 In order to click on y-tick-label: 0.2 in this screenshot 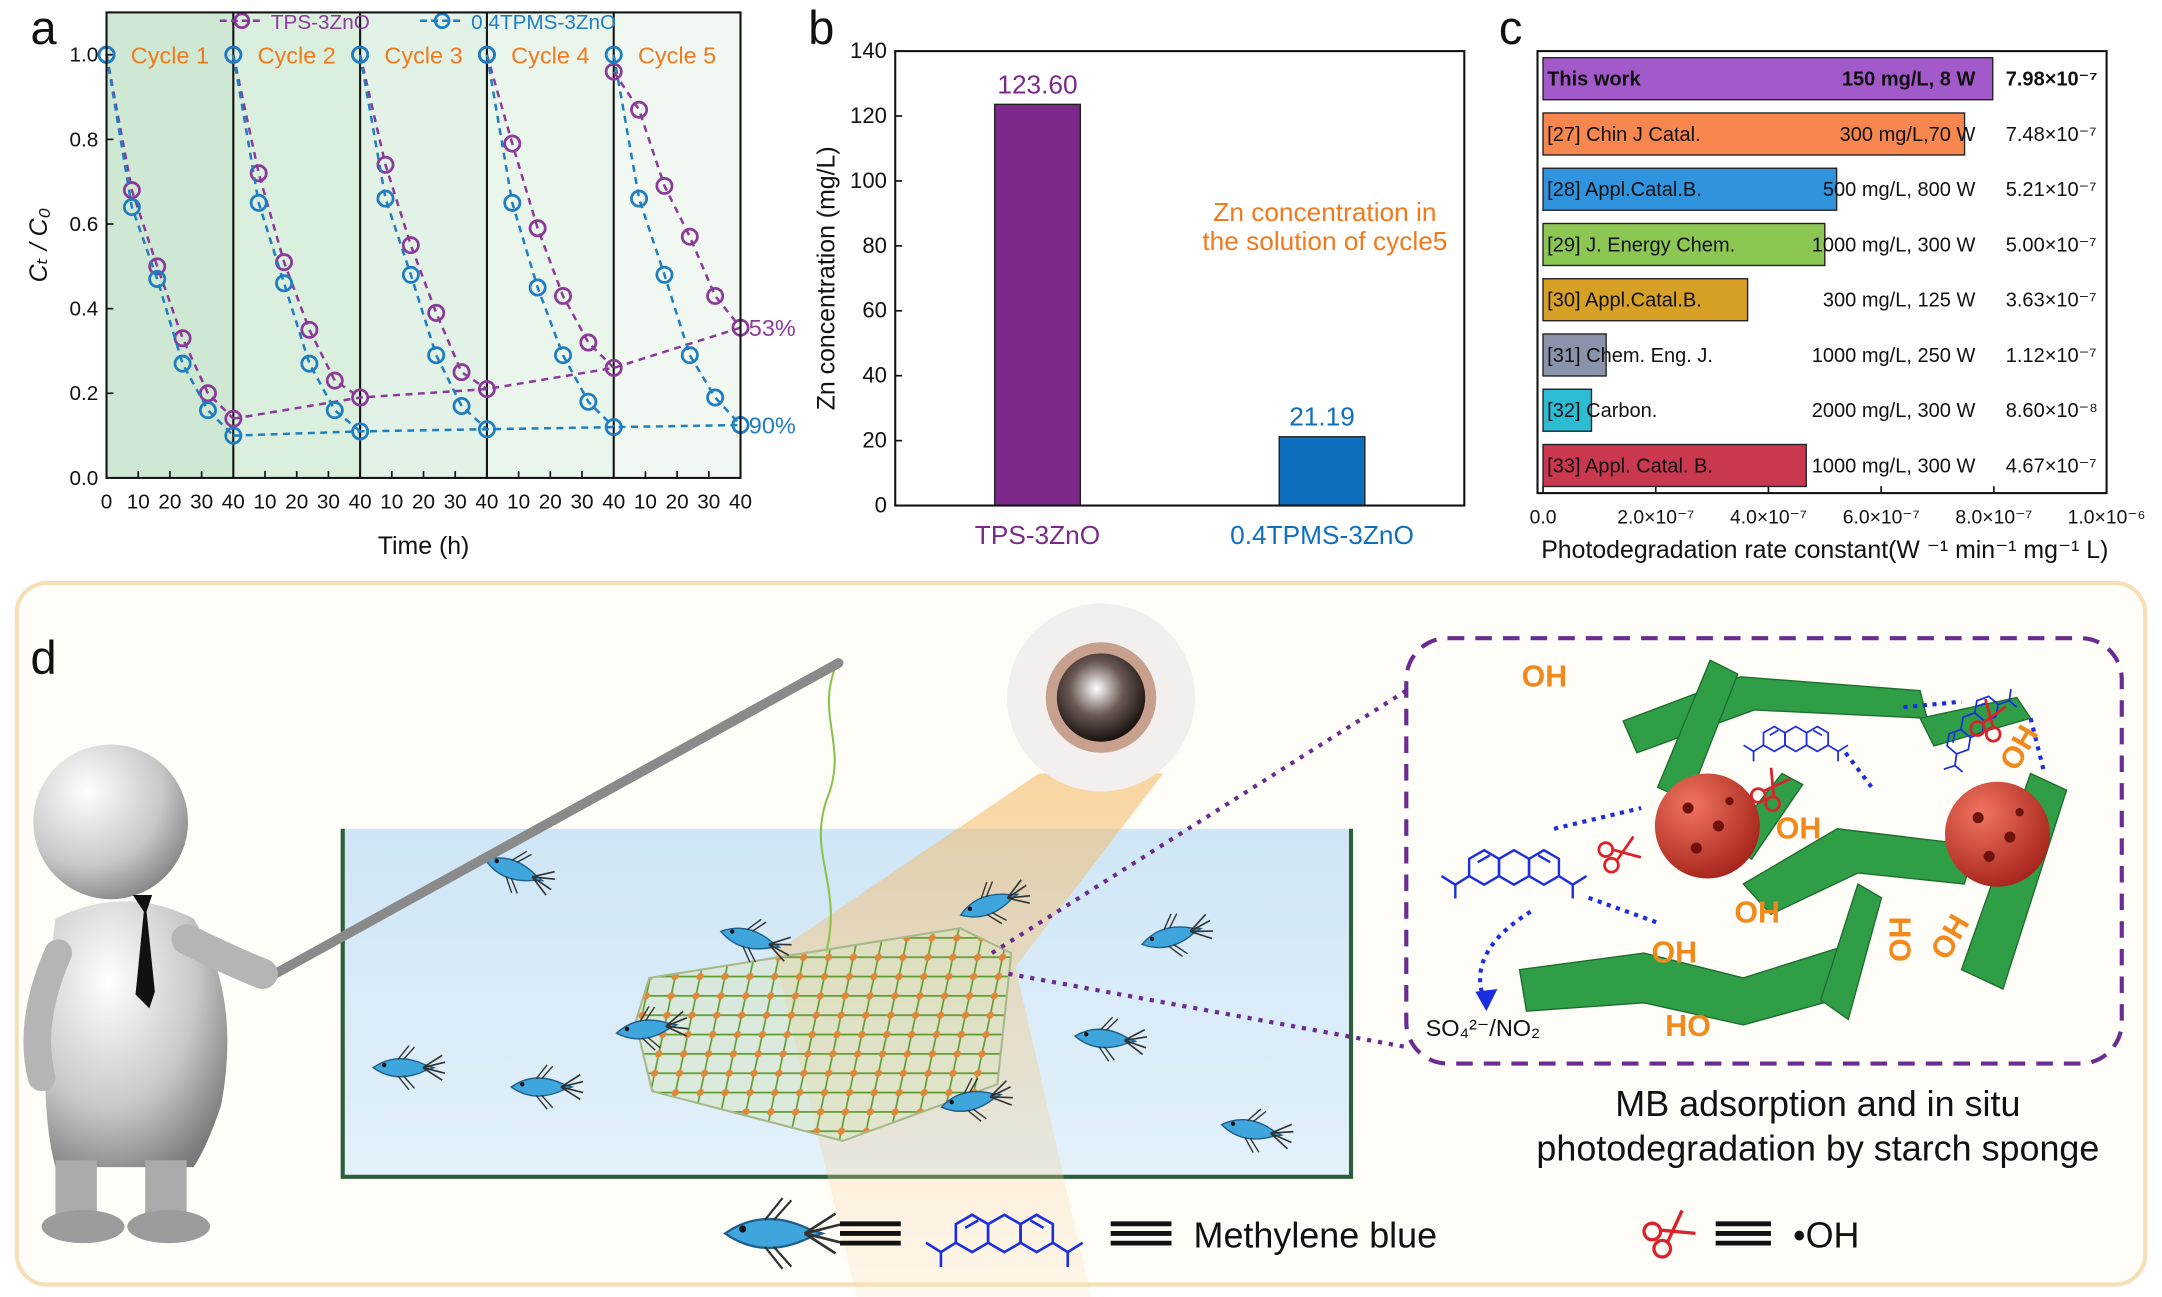, I will do `click(83, 393)`.